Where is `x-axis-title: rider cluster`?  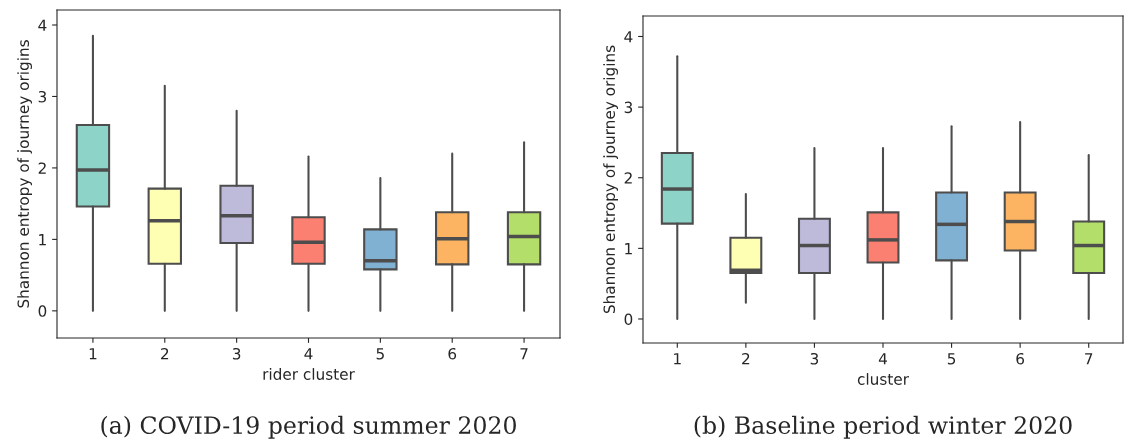 x-axis-title: rider cluster is located at coordinates (309, 374).